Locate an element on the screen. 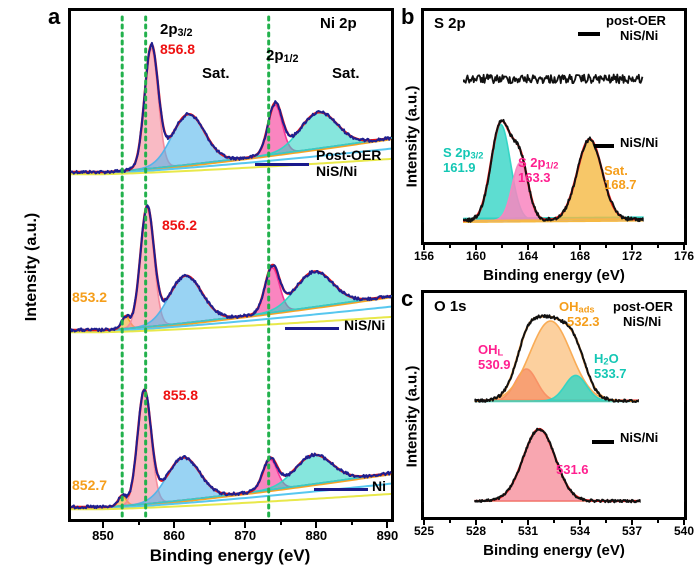  panel-b-legend-post-oer: post-OER NiS/Ni is located at coordinates (636, 28).